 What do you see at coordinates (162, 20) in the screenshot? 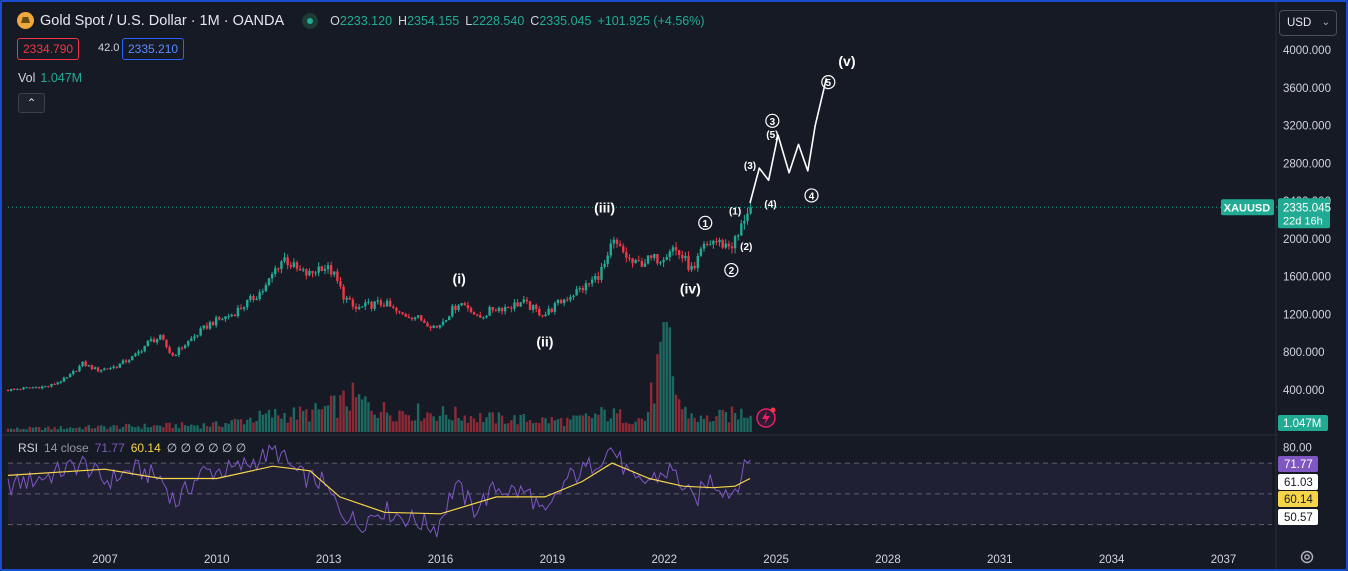
I see `symbol-title: Gold Spot / U.S. Dollar · 1M · OANDA` at bounding box center [162, 20].